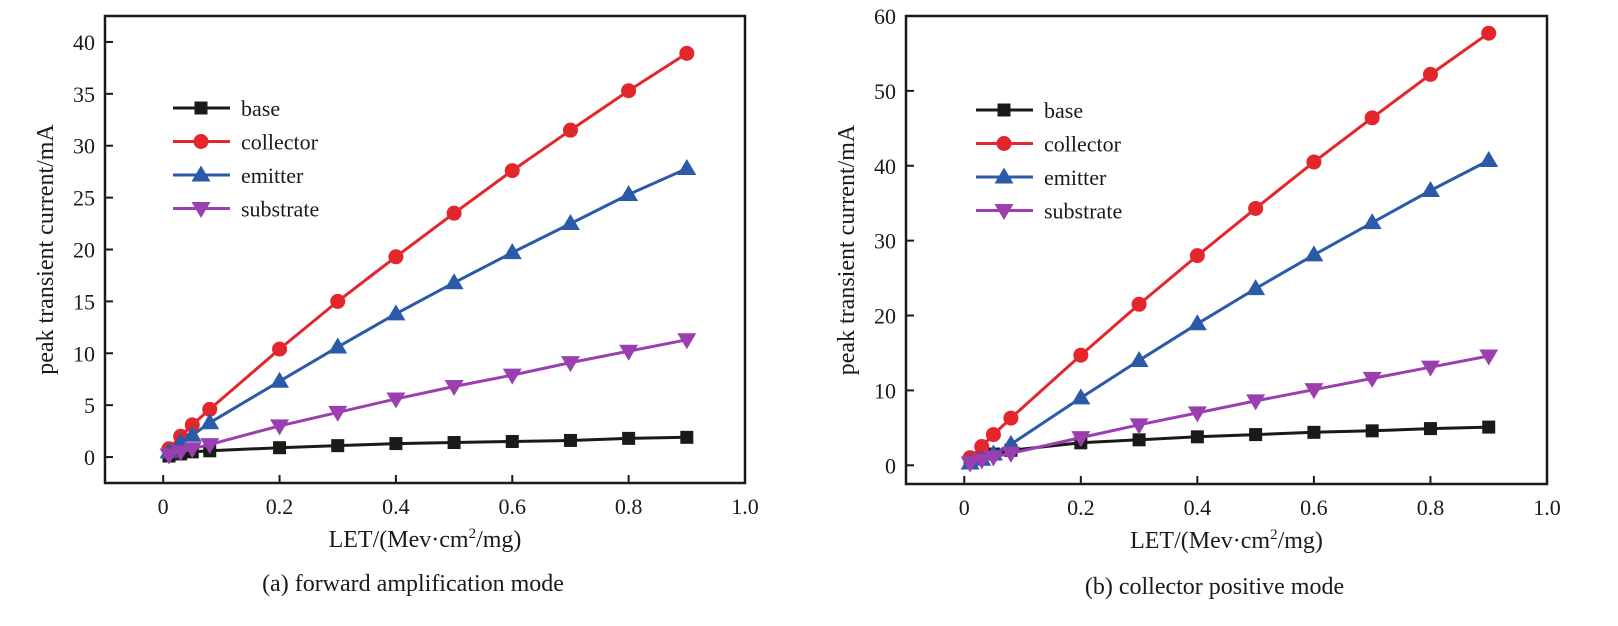  Describe the element at coordinates (226, 108) in the screenshot. I see `legend-entry-base: base` at that location.